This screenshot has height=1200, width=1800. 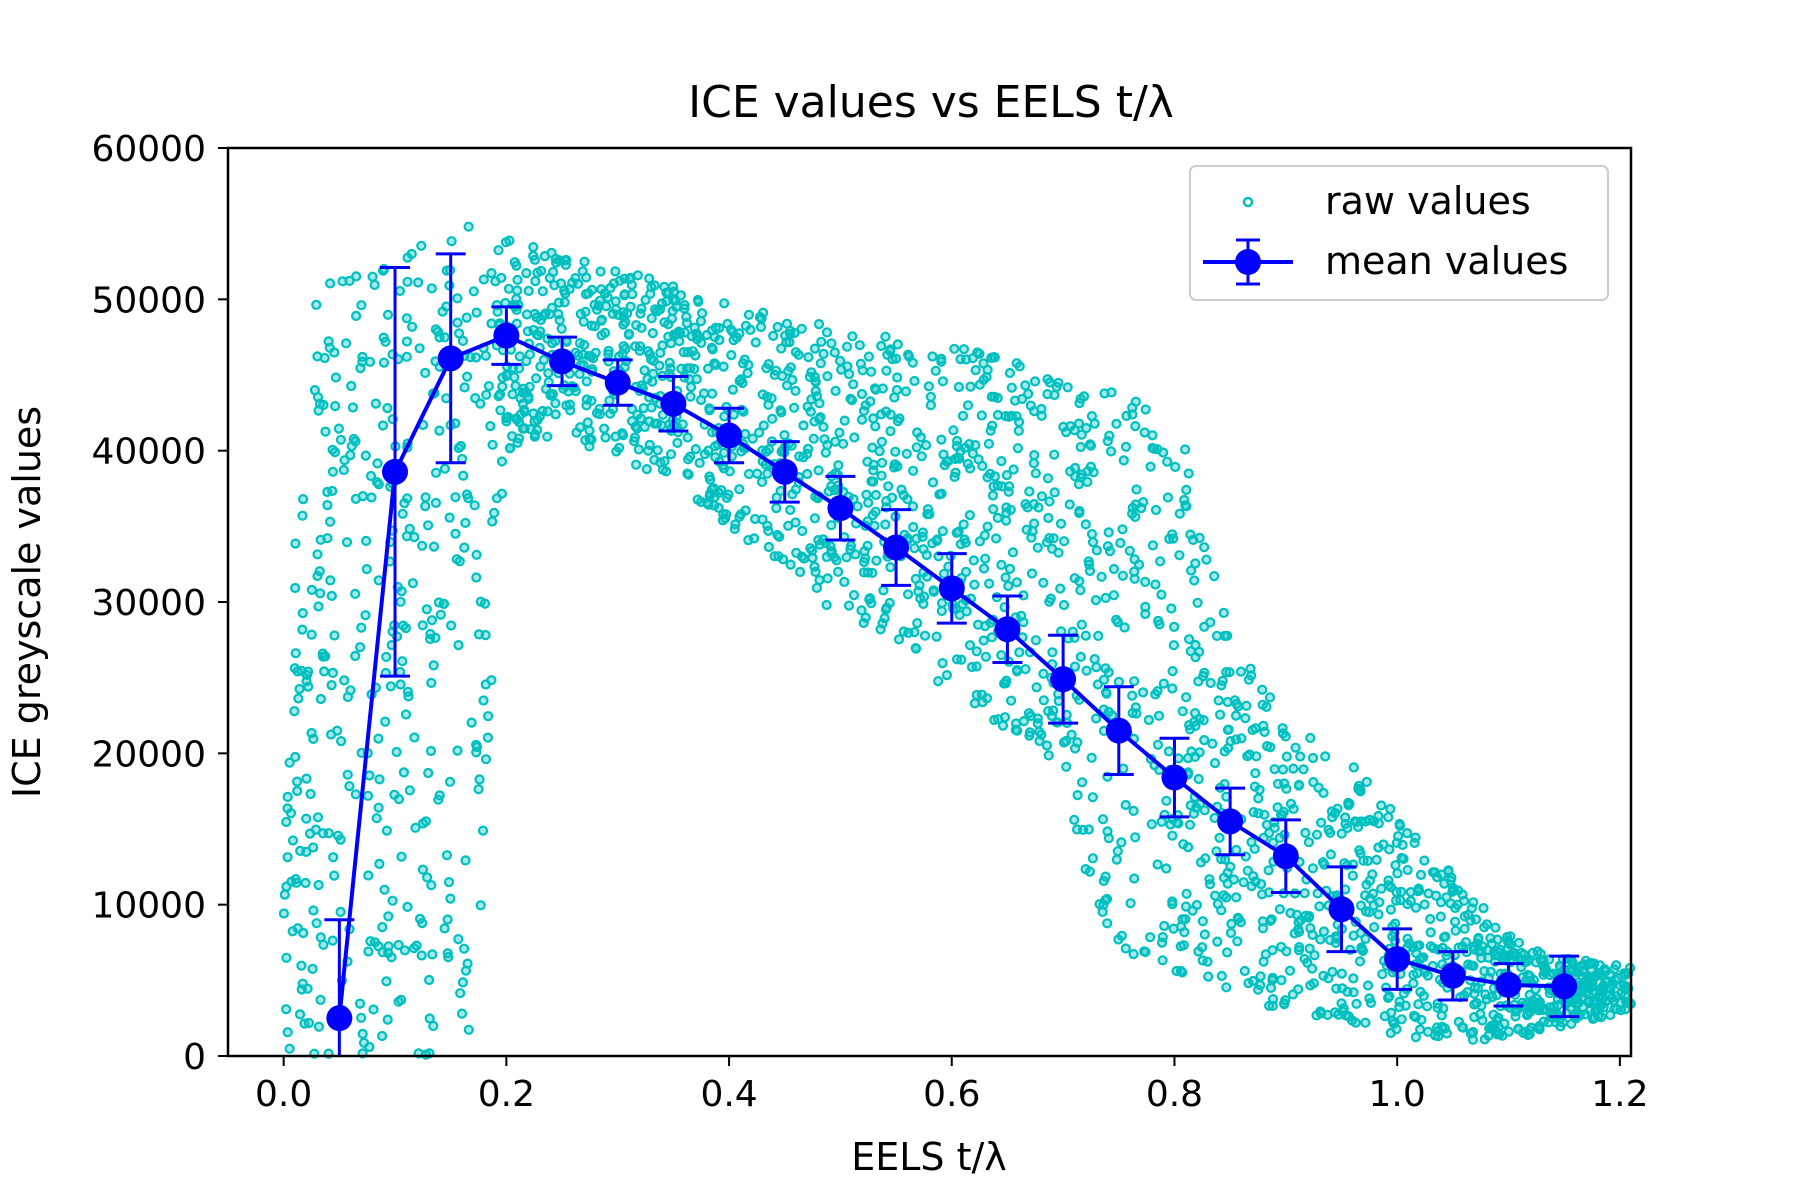 I want to click on y-axis: 0 10000 20000 30000 40000 50000 60000, so click(x=159, y=603).